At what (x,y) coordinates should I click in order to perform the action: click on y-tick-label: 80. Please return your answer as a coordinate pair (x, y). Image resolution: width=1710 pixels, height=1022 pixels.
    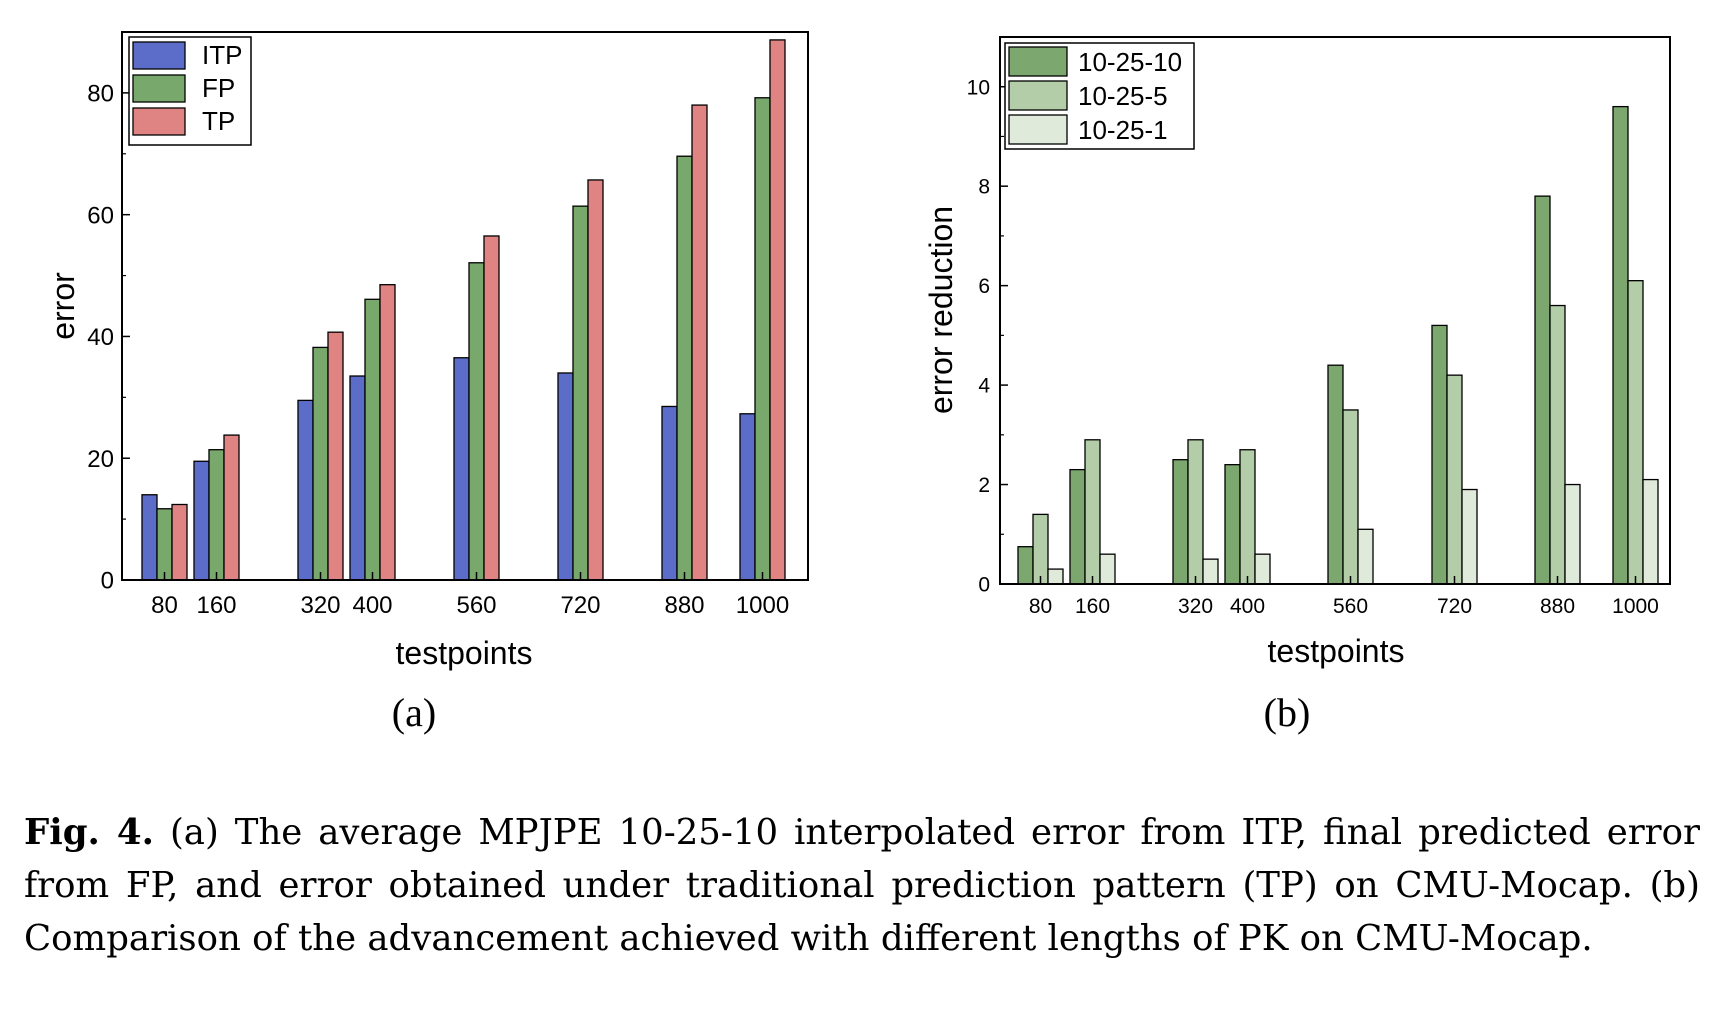
    Looking at the image, I should click on (100, 94).